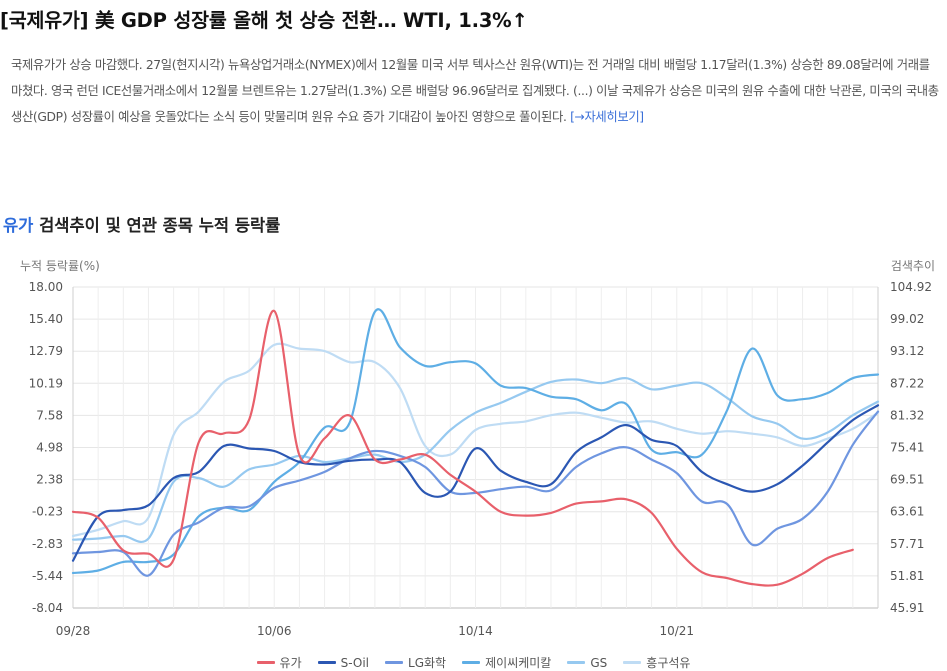  What do you see at coordinates (668, 663) in the screenshot?
I see `legend-label: 흥구석유` at bounding box center [668, 663].